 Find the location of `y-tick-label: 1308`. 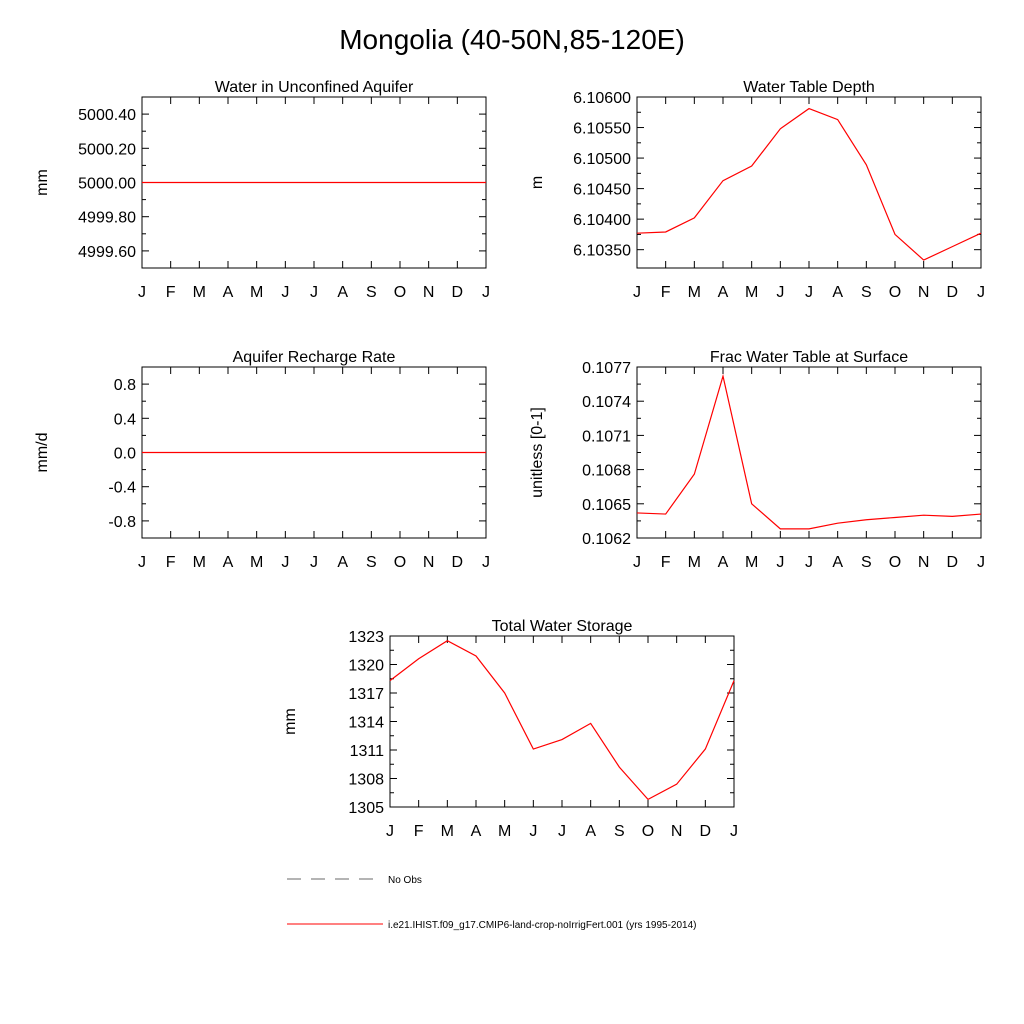

y-tick-label: 1308 is located at coordinates (366, 780).